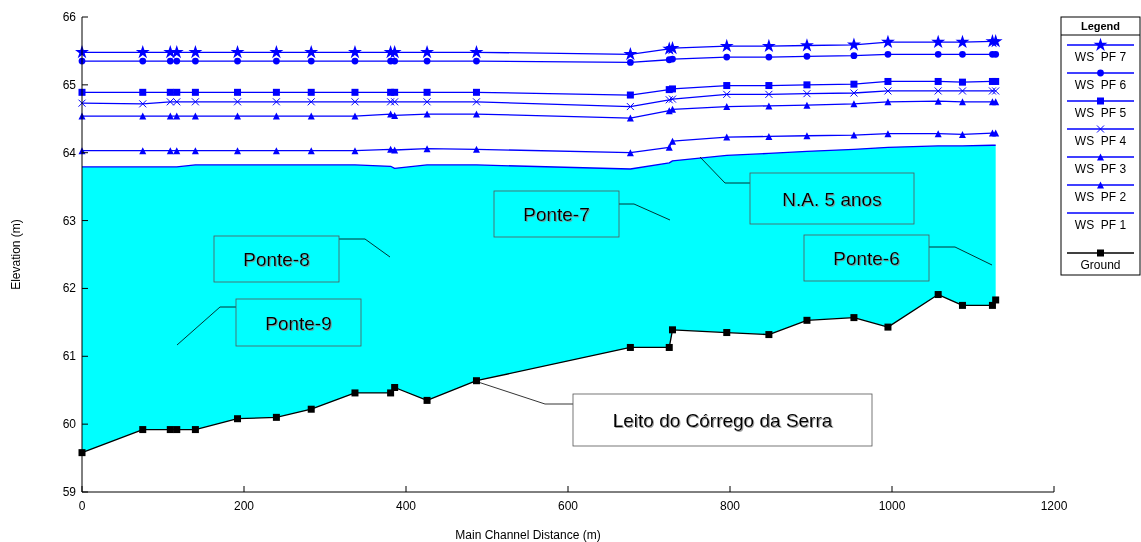 The width and height of the screenshot is (1141, 542). What do you see at coordinates (69, 17) in the screenshot?
I see `y-tick-label: 66` at bounding box center [69, 17].